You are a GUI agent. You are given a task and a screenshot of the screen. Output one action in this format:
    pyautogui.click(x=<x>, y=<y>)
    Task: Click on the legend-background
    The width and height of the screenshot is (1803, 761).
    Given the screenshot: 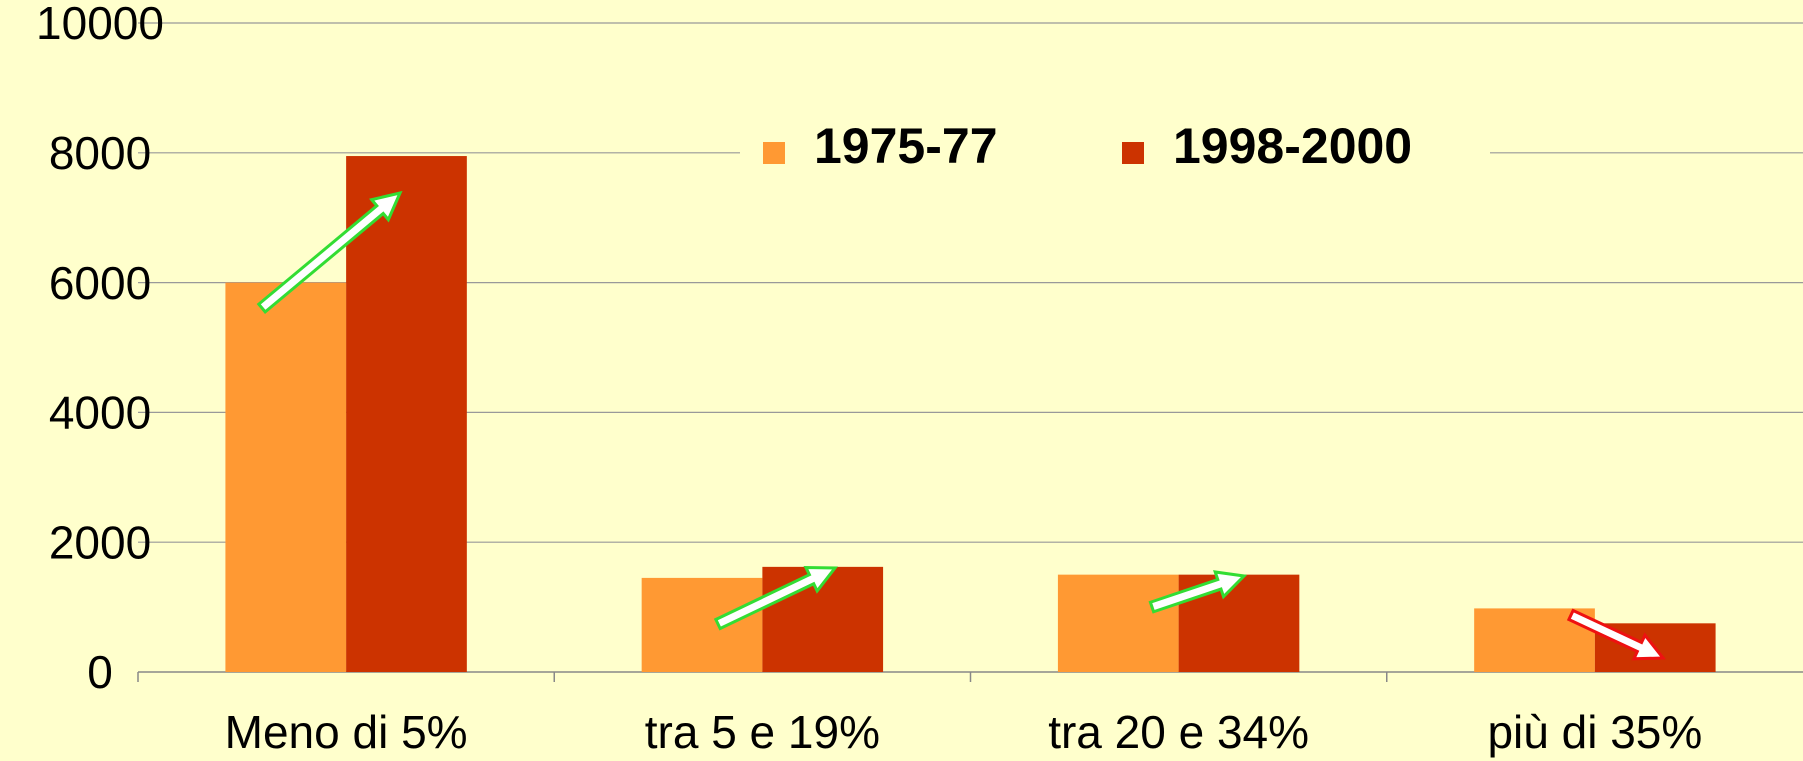 What is the action you would take?
    pyautogui.click(x=1115, y=152)
    